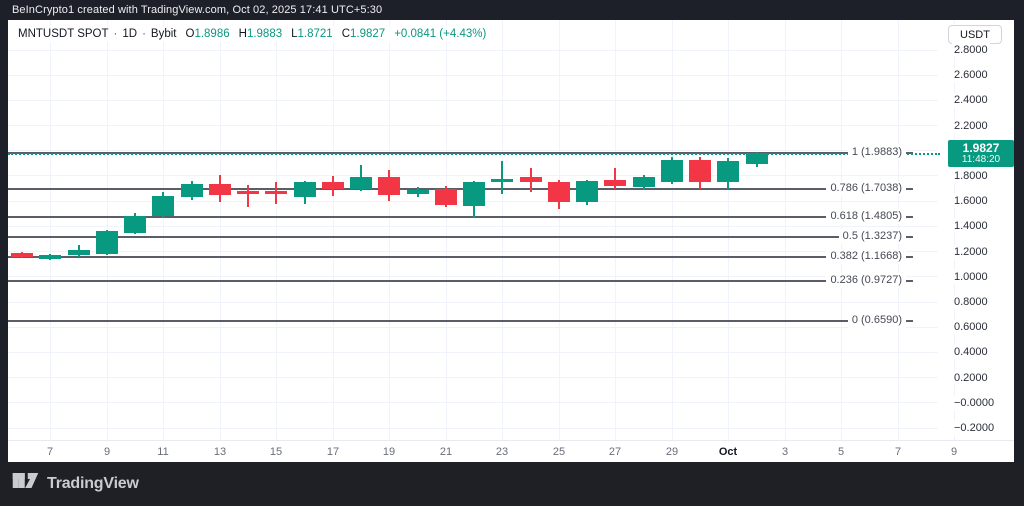  Describe the element at coordinates (876, 152) in the screenshot. I see `fib-label-1: 1 (1.9883)` at that location.